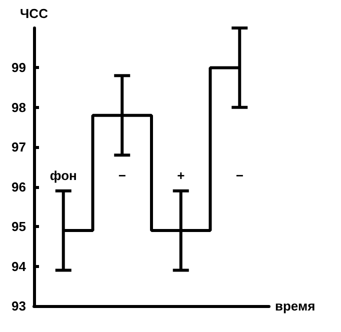 The image size is (341, 332). I want to click on y-tick-label: 99, so click(19, 68).